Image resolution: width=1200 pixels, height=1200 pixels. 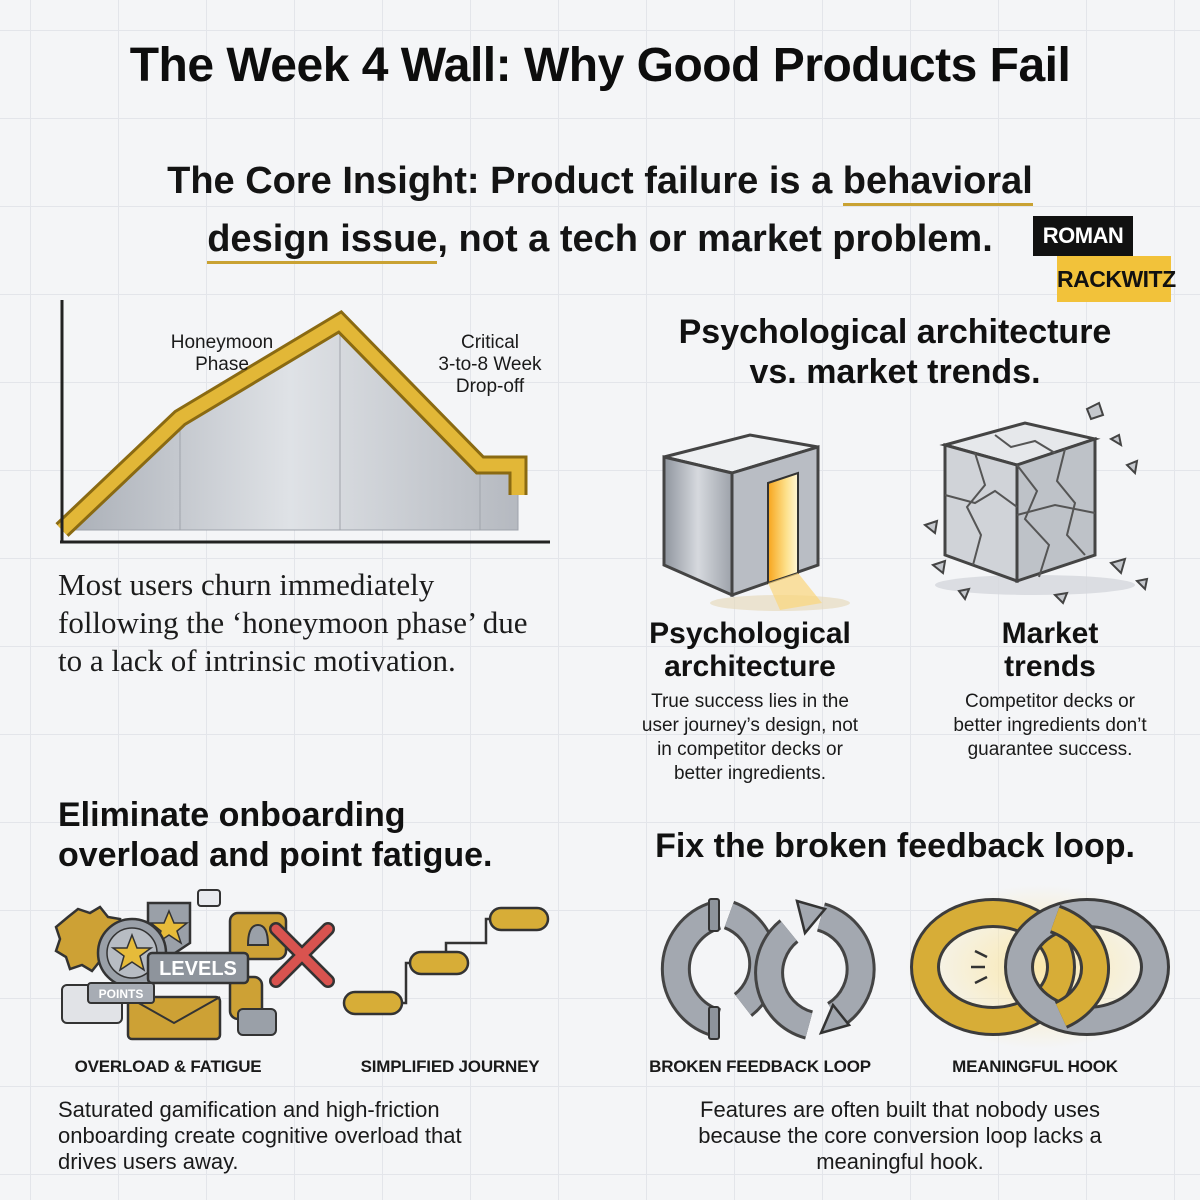 What do you see at coordinates (275, 855) in the screenshot?
I see `onboarding-heading-line2: overload and point fatigue.` at bounding box center [275, 855].